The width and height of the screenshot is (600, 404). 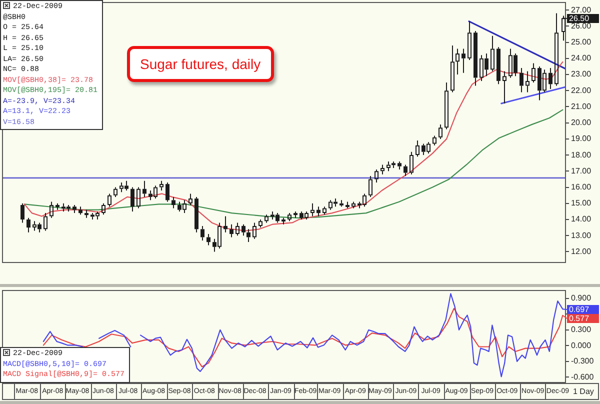 What do you see at coordinates (583, 391) in the screenshot?
I see `x-axis-title: 1 Day` at bounding box center [583, 391].